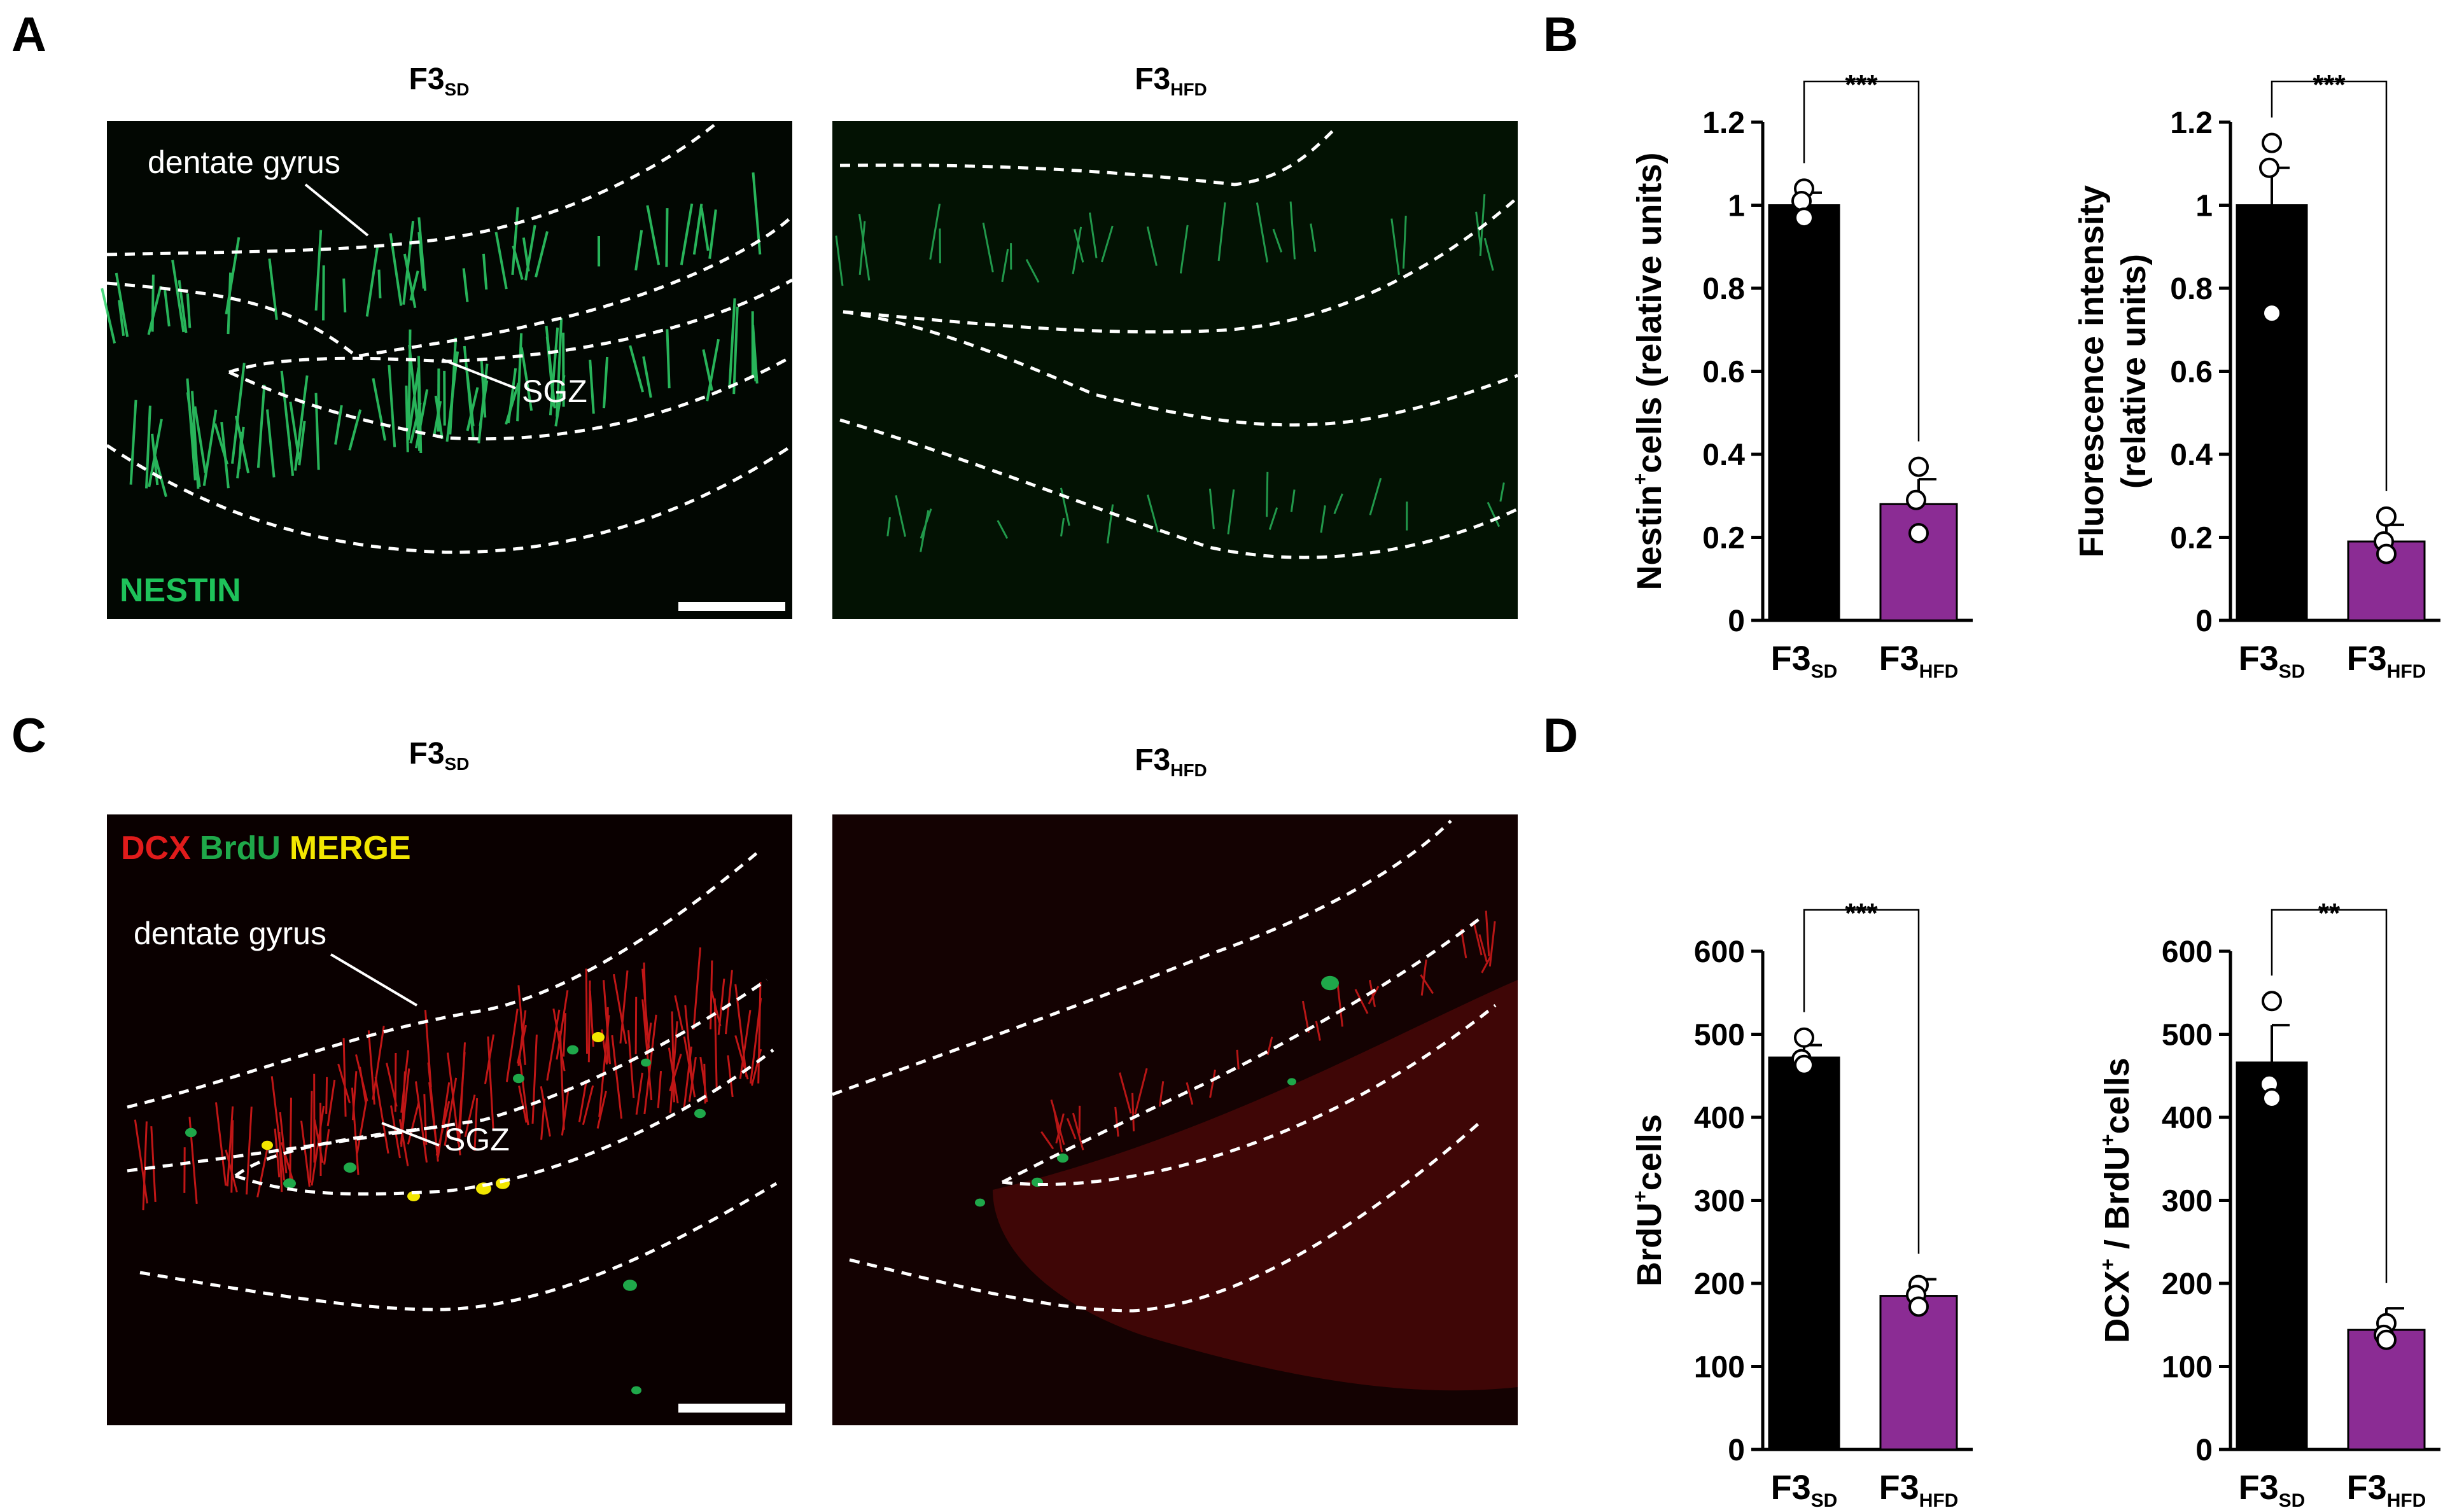 This screenshot has width=2464, height=1508. What do you see at coordinates (1719, 1036) in the screenshot?
I see `y-tick-label: 500` at bounding box center [1719, 1036].